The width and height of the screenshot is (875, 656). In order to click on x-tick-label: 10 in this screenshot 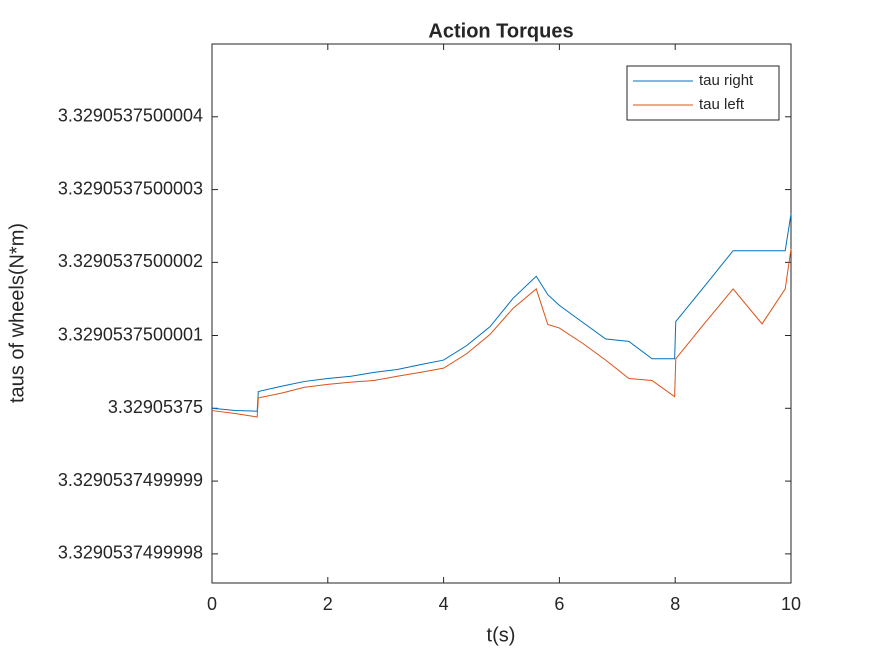, I will do `click(791, 604)`.